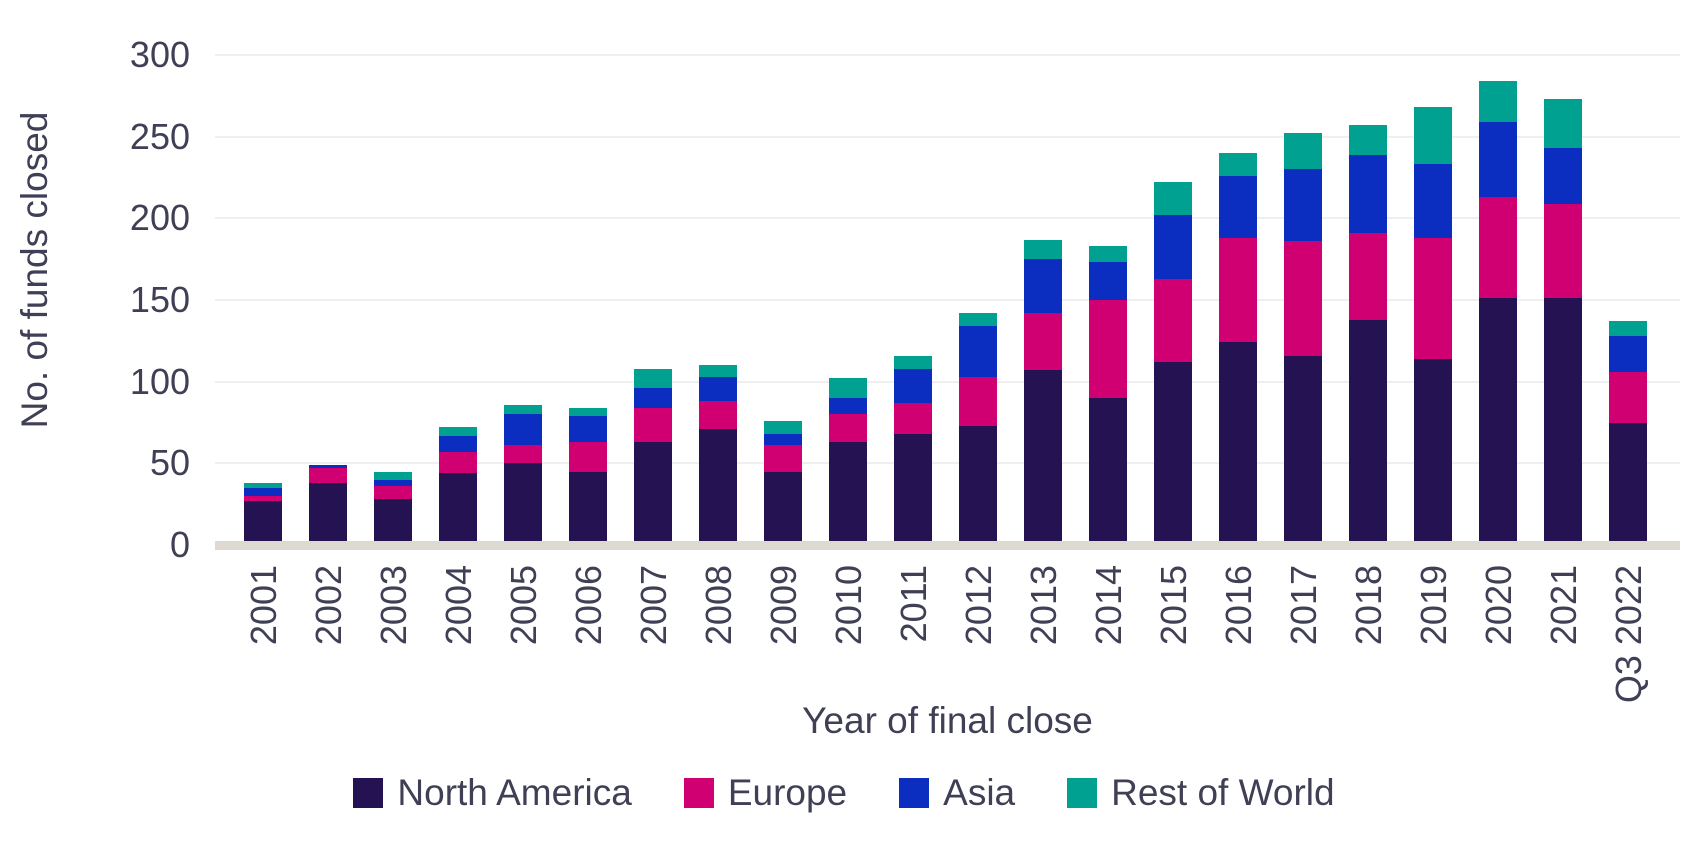  What do you see at coordinates (263, 605) in the screenshot?
I see `x-tick-label-2001: 2001` at bounding box center [263, 605].